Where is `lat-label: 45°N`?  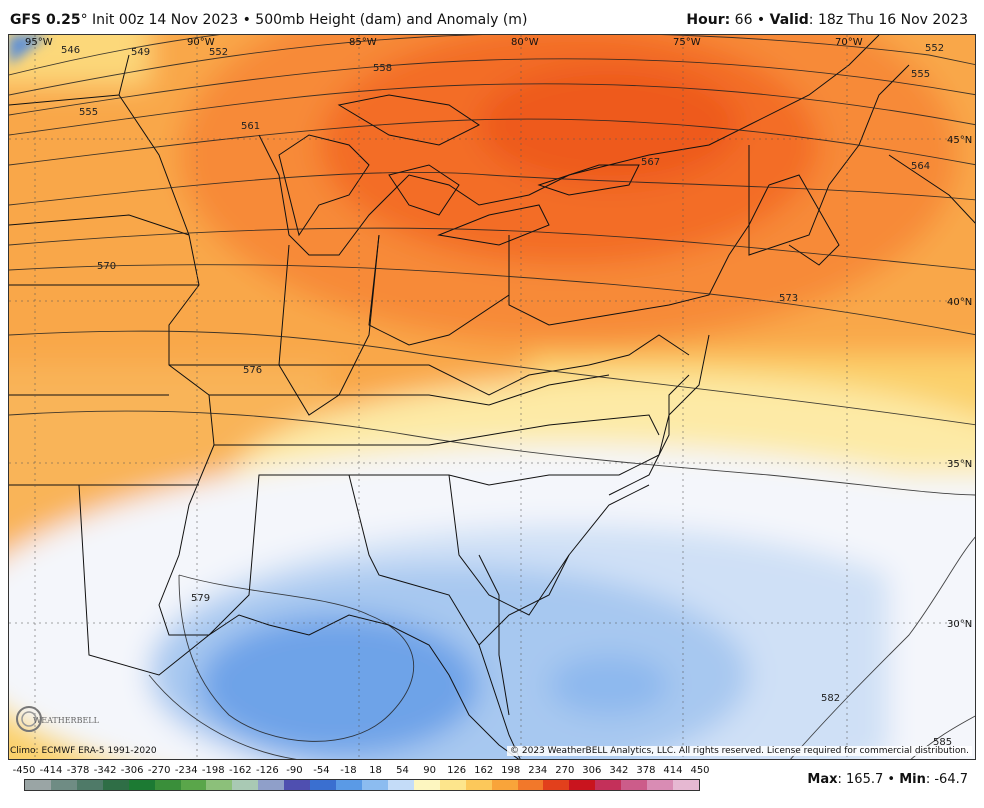 lat-label: 45°N is located at coordinates (959, 140).